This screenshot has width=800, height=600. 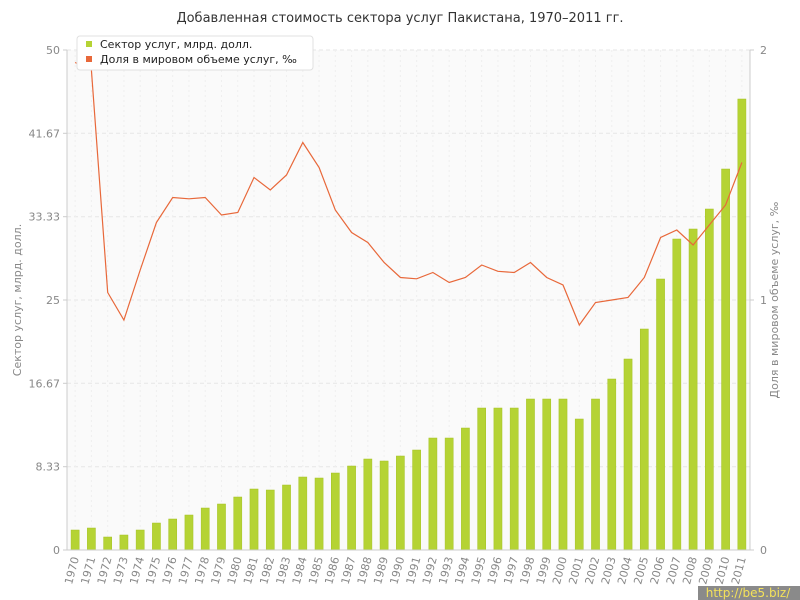 I want to click on y-tick-left: 0, so click(x=56, y=550).